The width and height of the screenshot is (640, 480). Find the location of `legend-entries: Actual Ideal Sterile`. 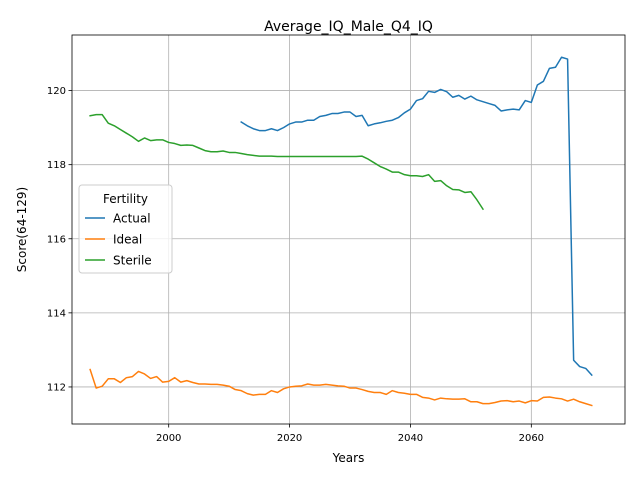

legend-entries: Actual Ideal Sterile is located at coordinates (118, 240).